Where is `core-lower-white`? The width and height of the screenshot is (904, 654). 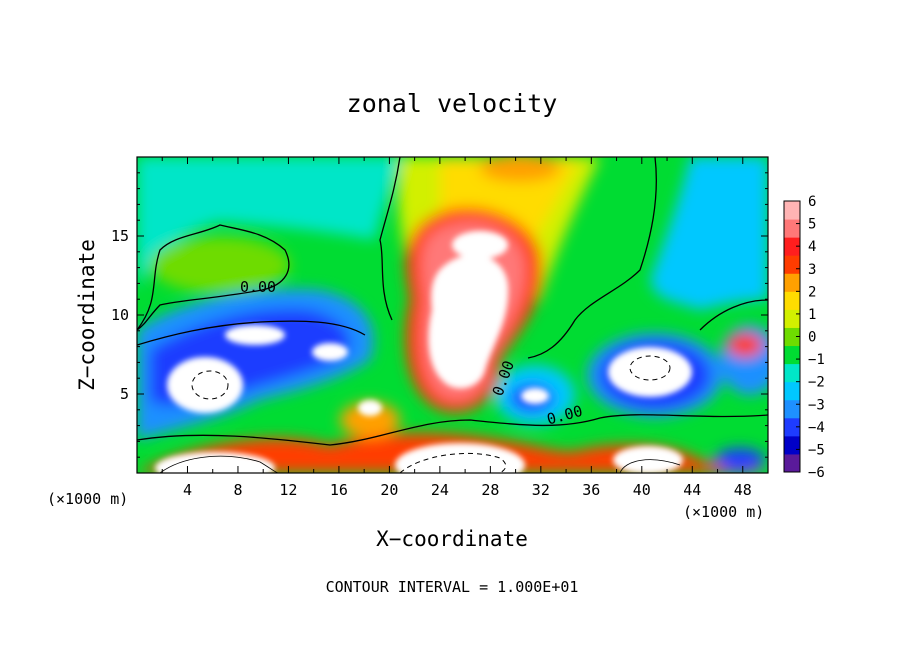 core-lower-white is located at coordinates (370, 408).